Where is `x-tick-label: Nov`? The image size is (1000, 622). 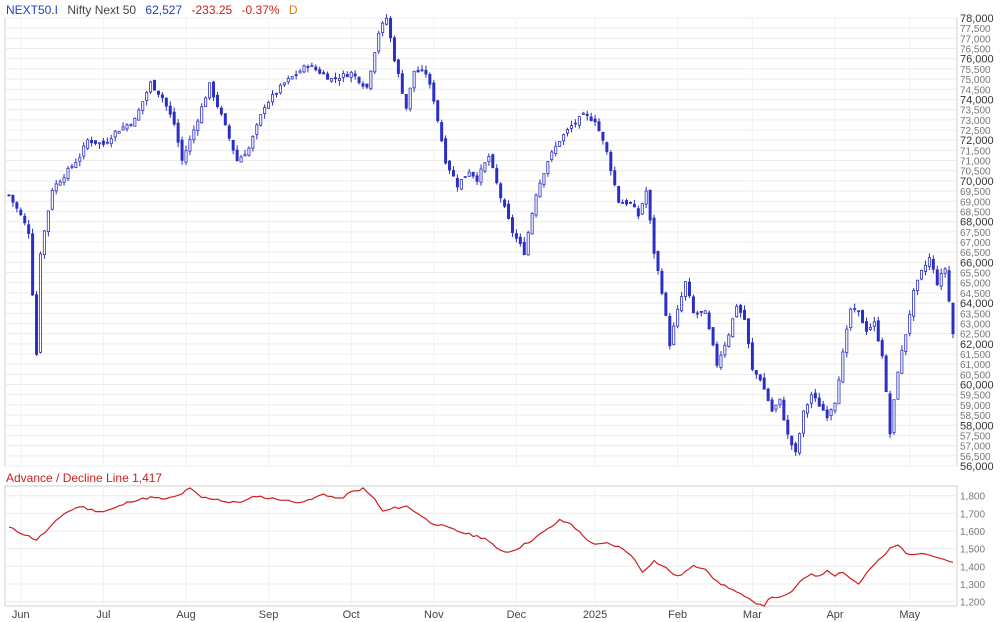 x-tick-label: Nov is located at coordinates (434, 615).